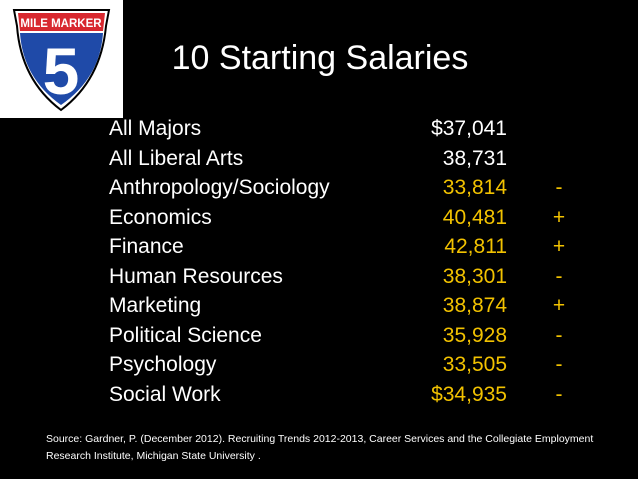 This screenshot has height=479, width=638. Describe the element at coordinates (475, 246) in the screenshot. I see `salary-value: 42,811` at that location.